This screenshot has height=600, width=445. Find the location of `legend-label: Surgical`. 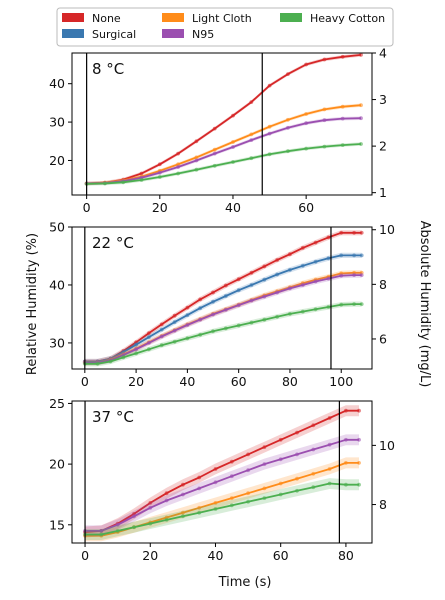

legend-label: Surgical is located at coordinates (114, 34).